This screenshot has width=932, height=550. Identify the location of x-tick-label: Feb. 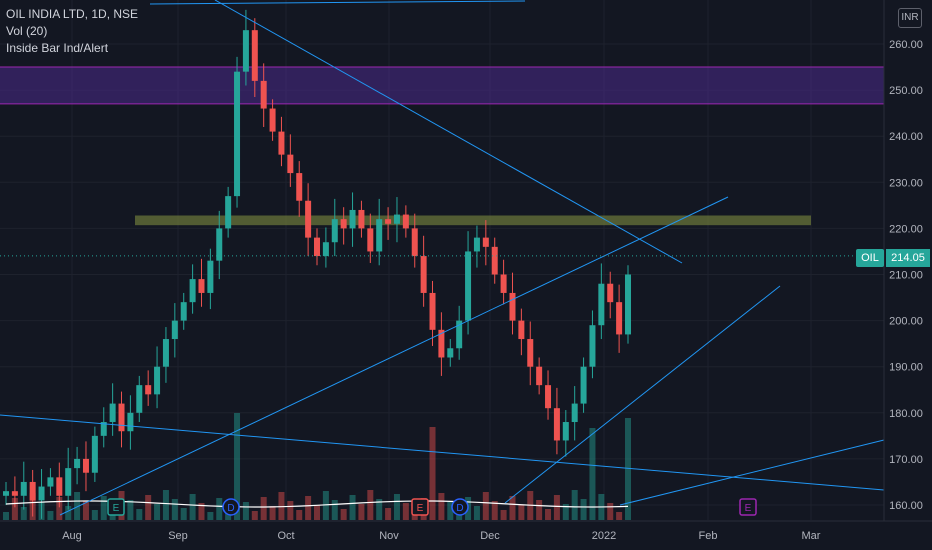
(708, 536).